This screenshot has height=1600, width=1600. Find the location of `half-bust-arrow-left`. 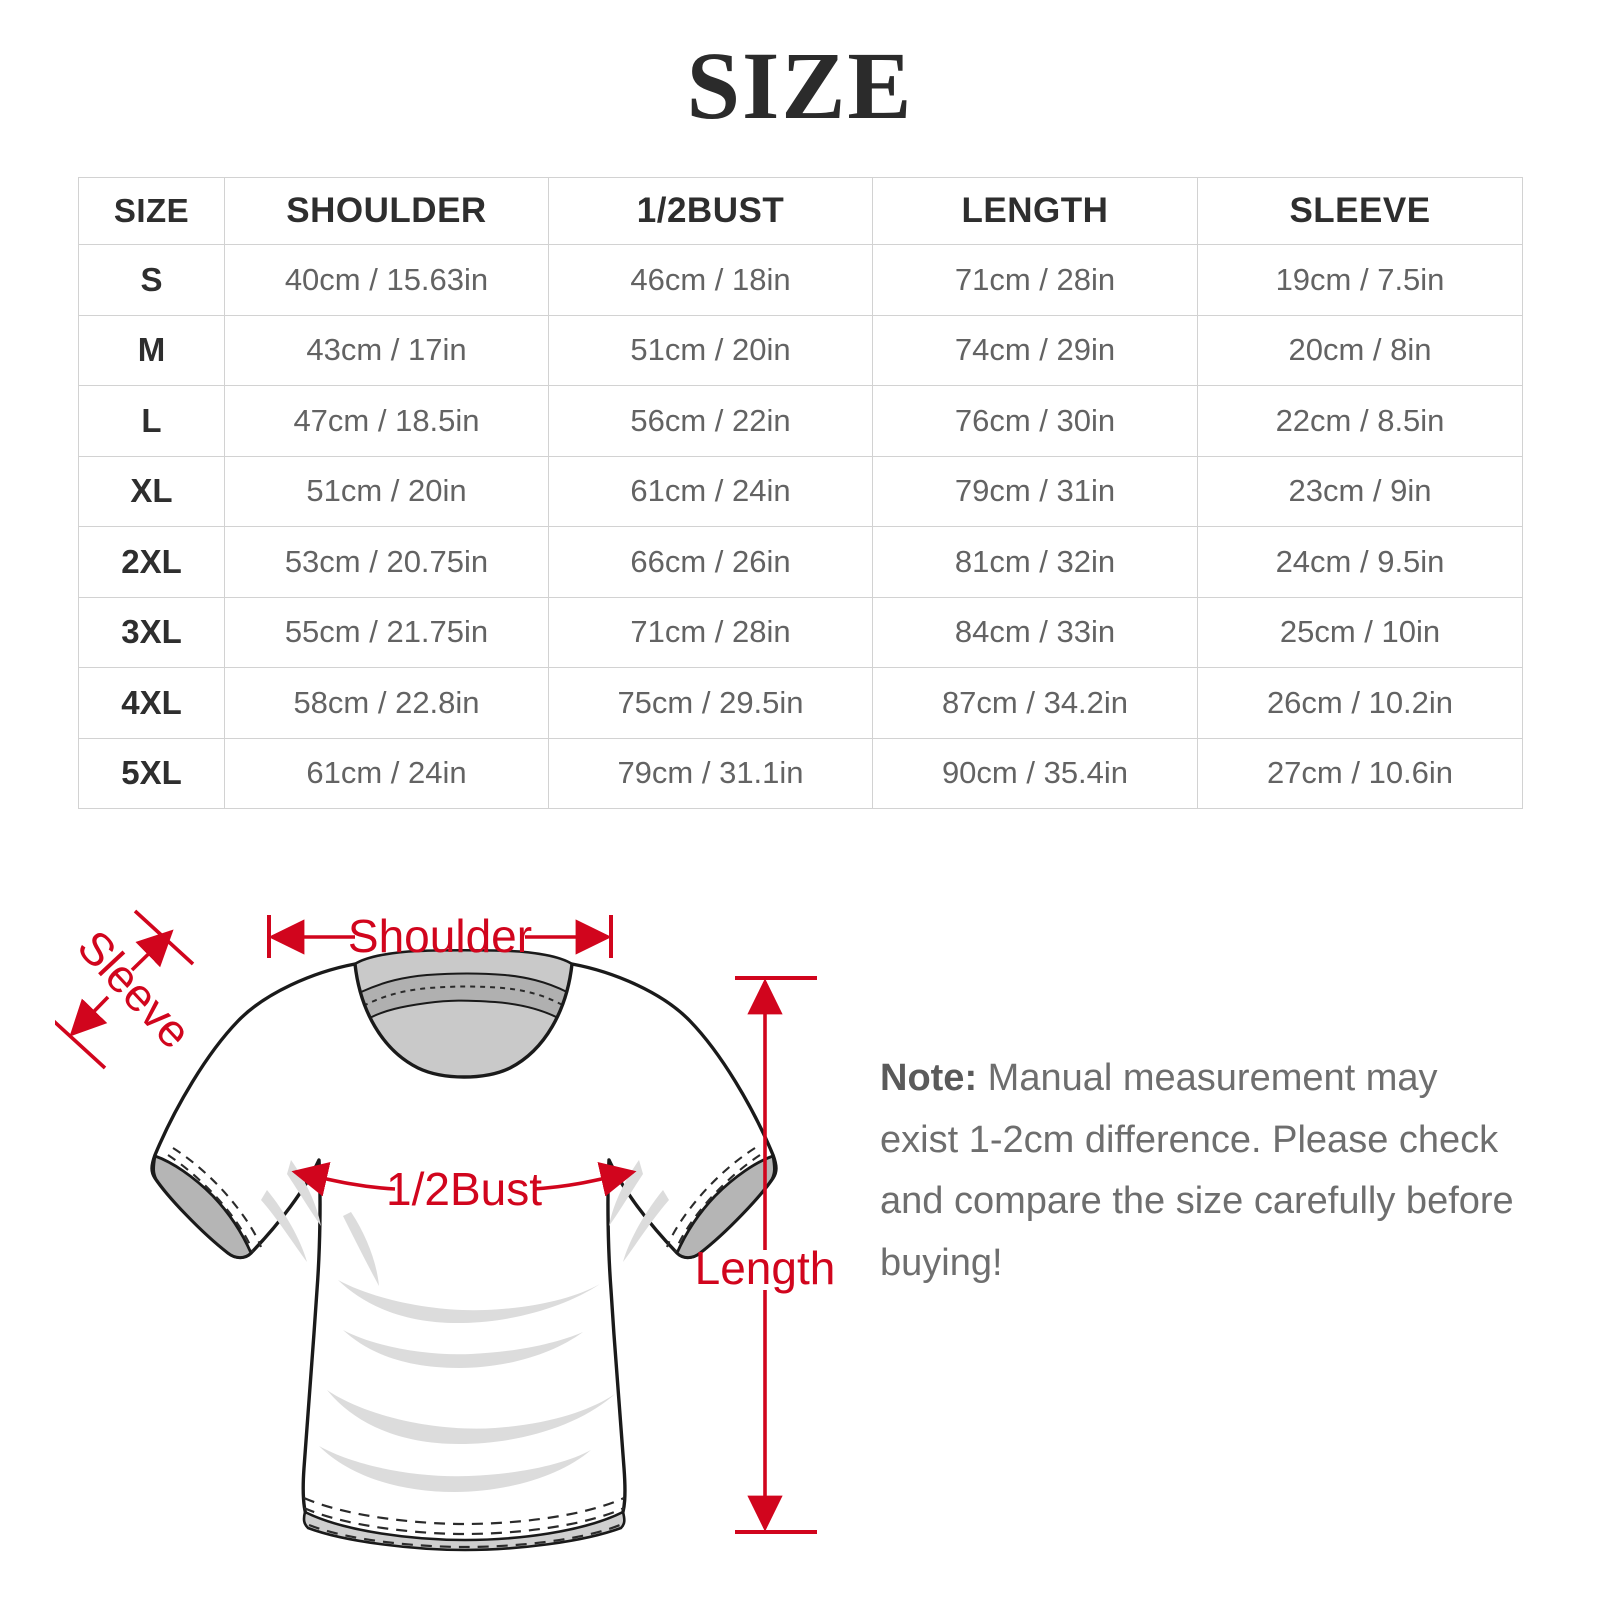

half-bust-arrow-left is located at coordinates (343, 1179).